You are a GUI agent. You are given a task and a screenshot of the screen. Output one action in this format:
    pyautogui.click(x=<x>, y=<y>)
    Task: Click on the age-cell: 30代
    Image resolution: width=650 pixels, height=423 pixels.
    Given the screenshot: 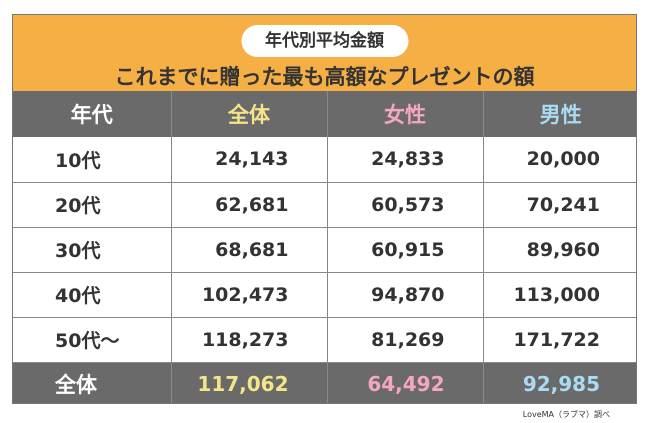 What is the action you would take?
    pyautogui.click(x=92, y=250)
    